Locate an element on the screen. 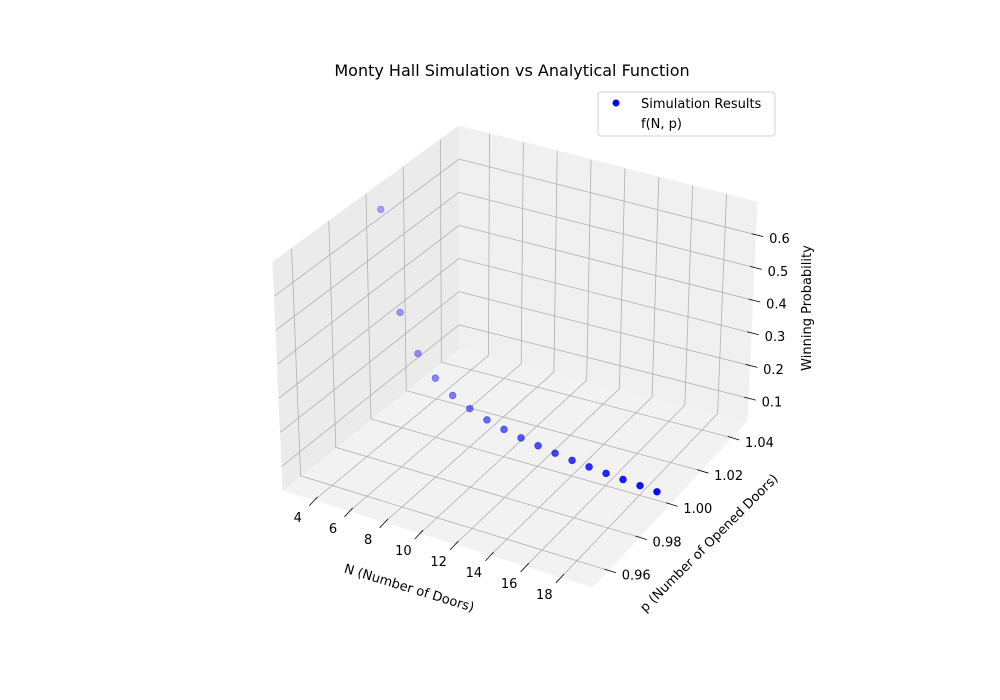  x-tick-label-0: 4 is located at coordinates (298, 518).